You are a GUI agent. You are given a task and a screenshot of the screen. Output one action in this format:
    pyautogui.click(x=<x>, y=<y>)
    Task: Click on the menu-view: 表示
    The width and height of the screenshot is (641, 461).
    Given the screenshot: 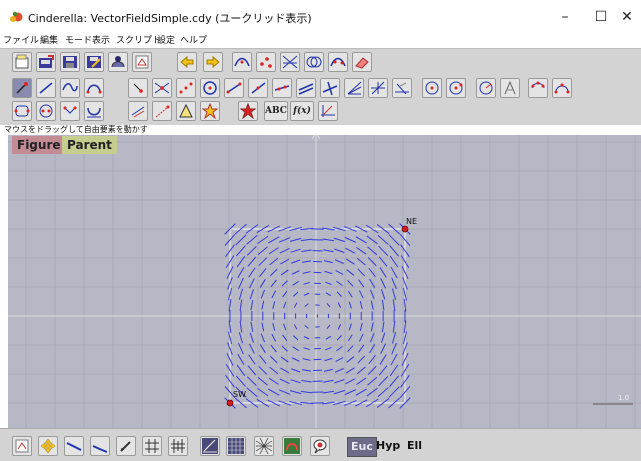 What is the action you would take?
    pyautogui.click(x=101, y=41)
    